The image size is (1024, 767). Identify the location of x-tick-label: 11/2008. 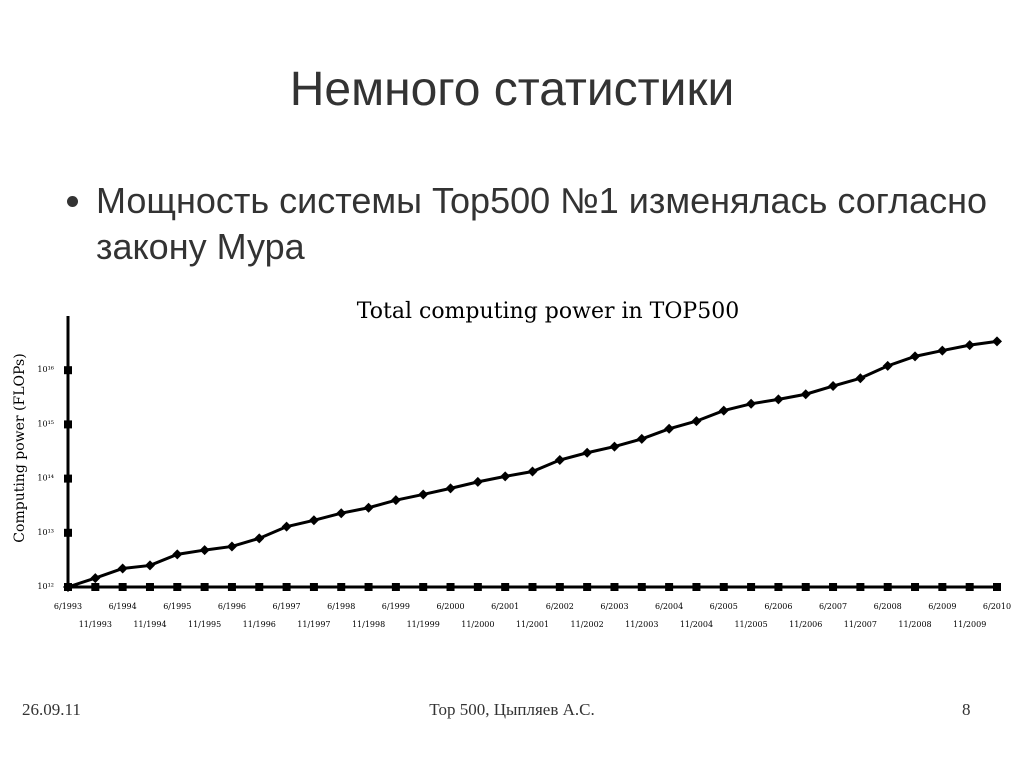
(914, 624).